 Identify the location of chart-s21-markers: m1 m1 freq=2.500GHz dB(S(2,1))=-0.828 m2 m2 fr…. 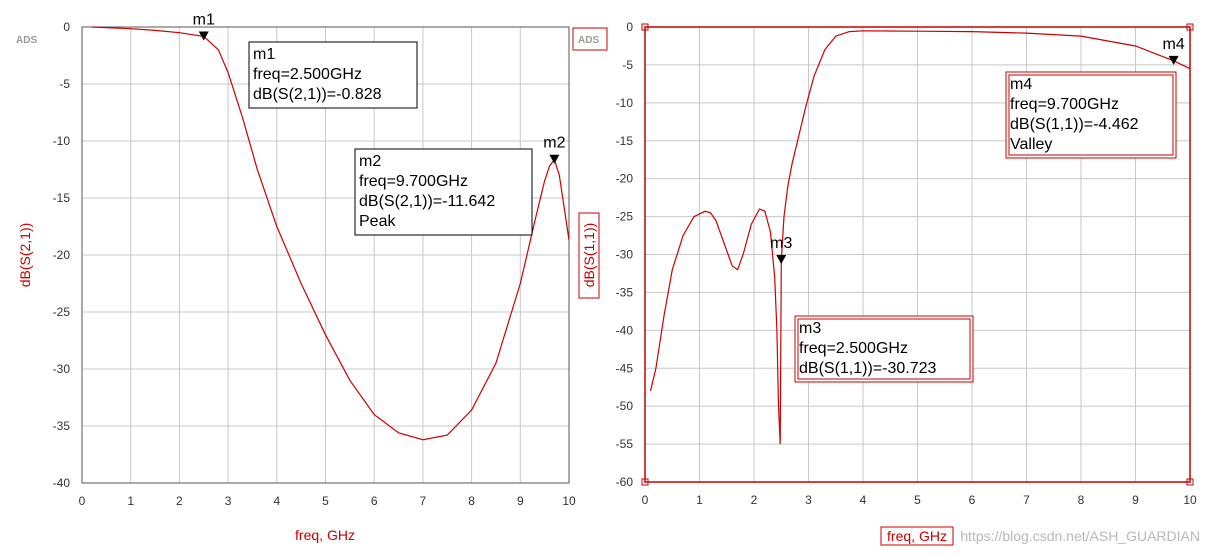
(379, 123).